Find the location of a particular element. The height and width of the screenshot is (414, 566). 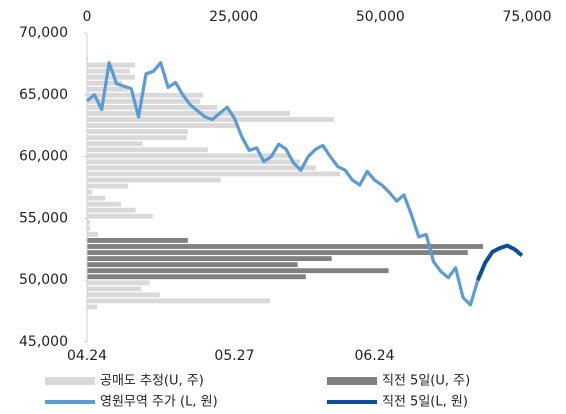

x2-tick-label: 50,000 is located at coordinates (380, 17).